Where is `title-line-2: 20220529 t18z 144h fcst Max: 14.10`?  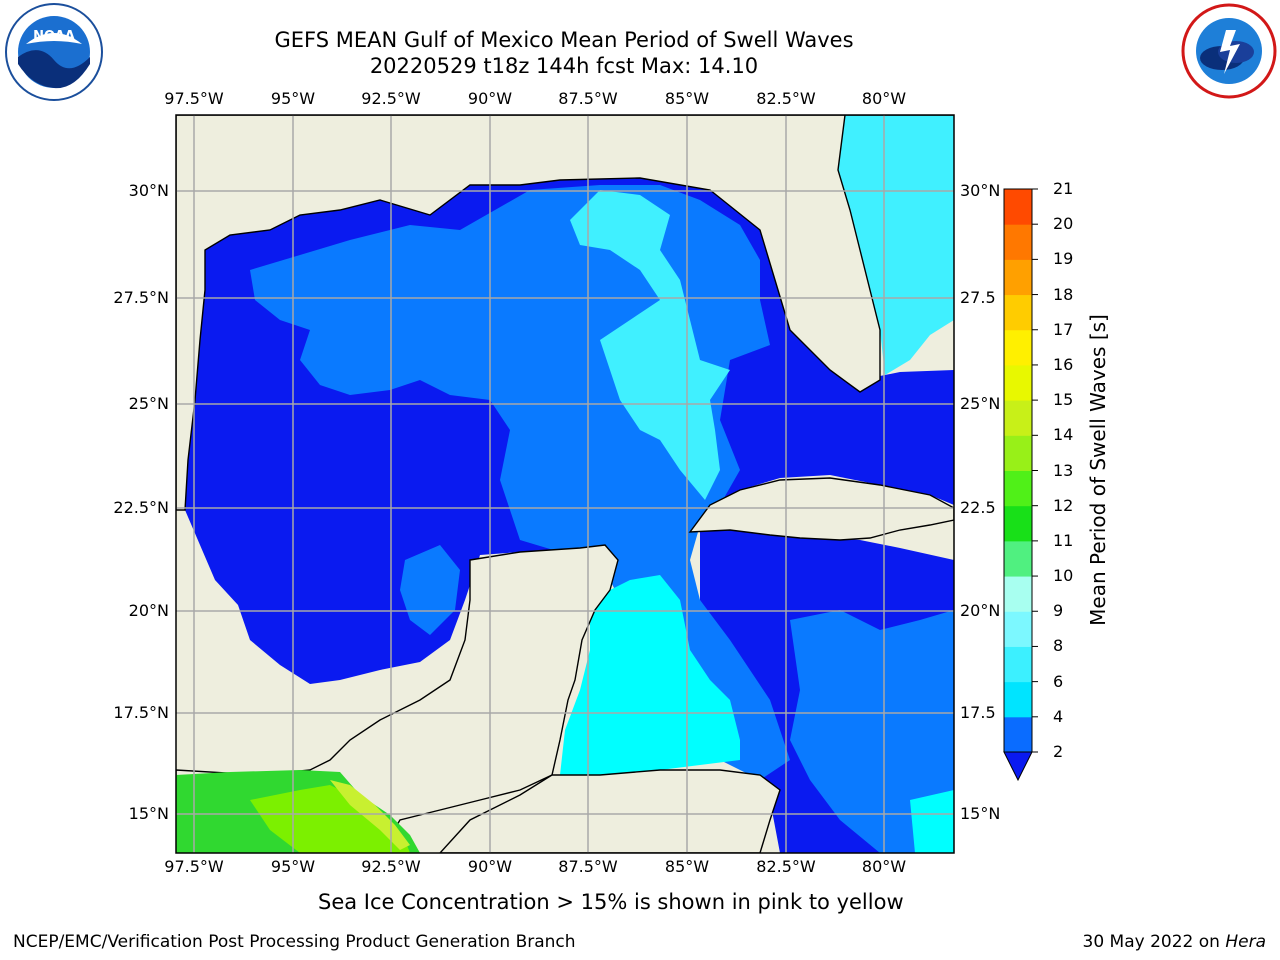 title-line-2: 20220529 t18z 144h fcst Max: 14.10 is located at coordinates (564, 66).